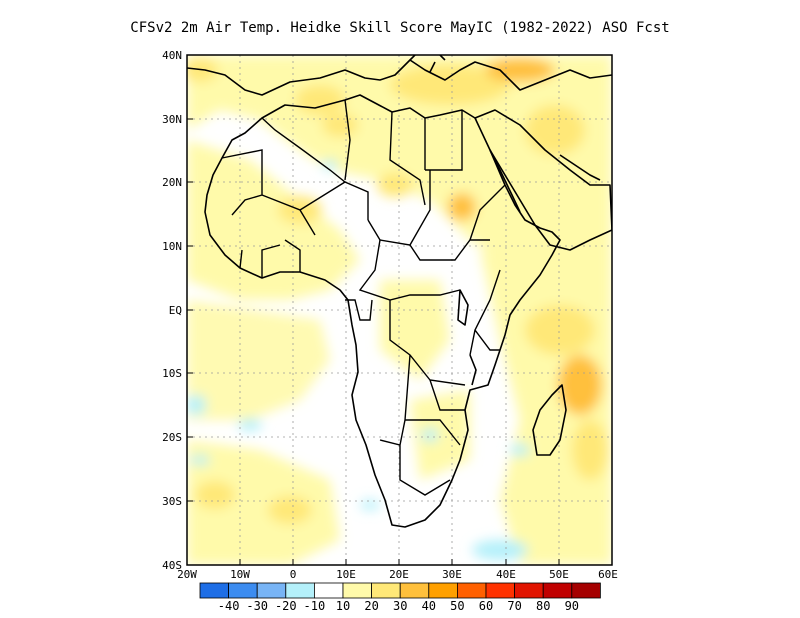 Image resolution: width=800 pixels, height=618 pixels. What do you see at coordinates (400, 606) in the screenshot?
I see `colorbar-label: 30` at bounding box center [400, 606].